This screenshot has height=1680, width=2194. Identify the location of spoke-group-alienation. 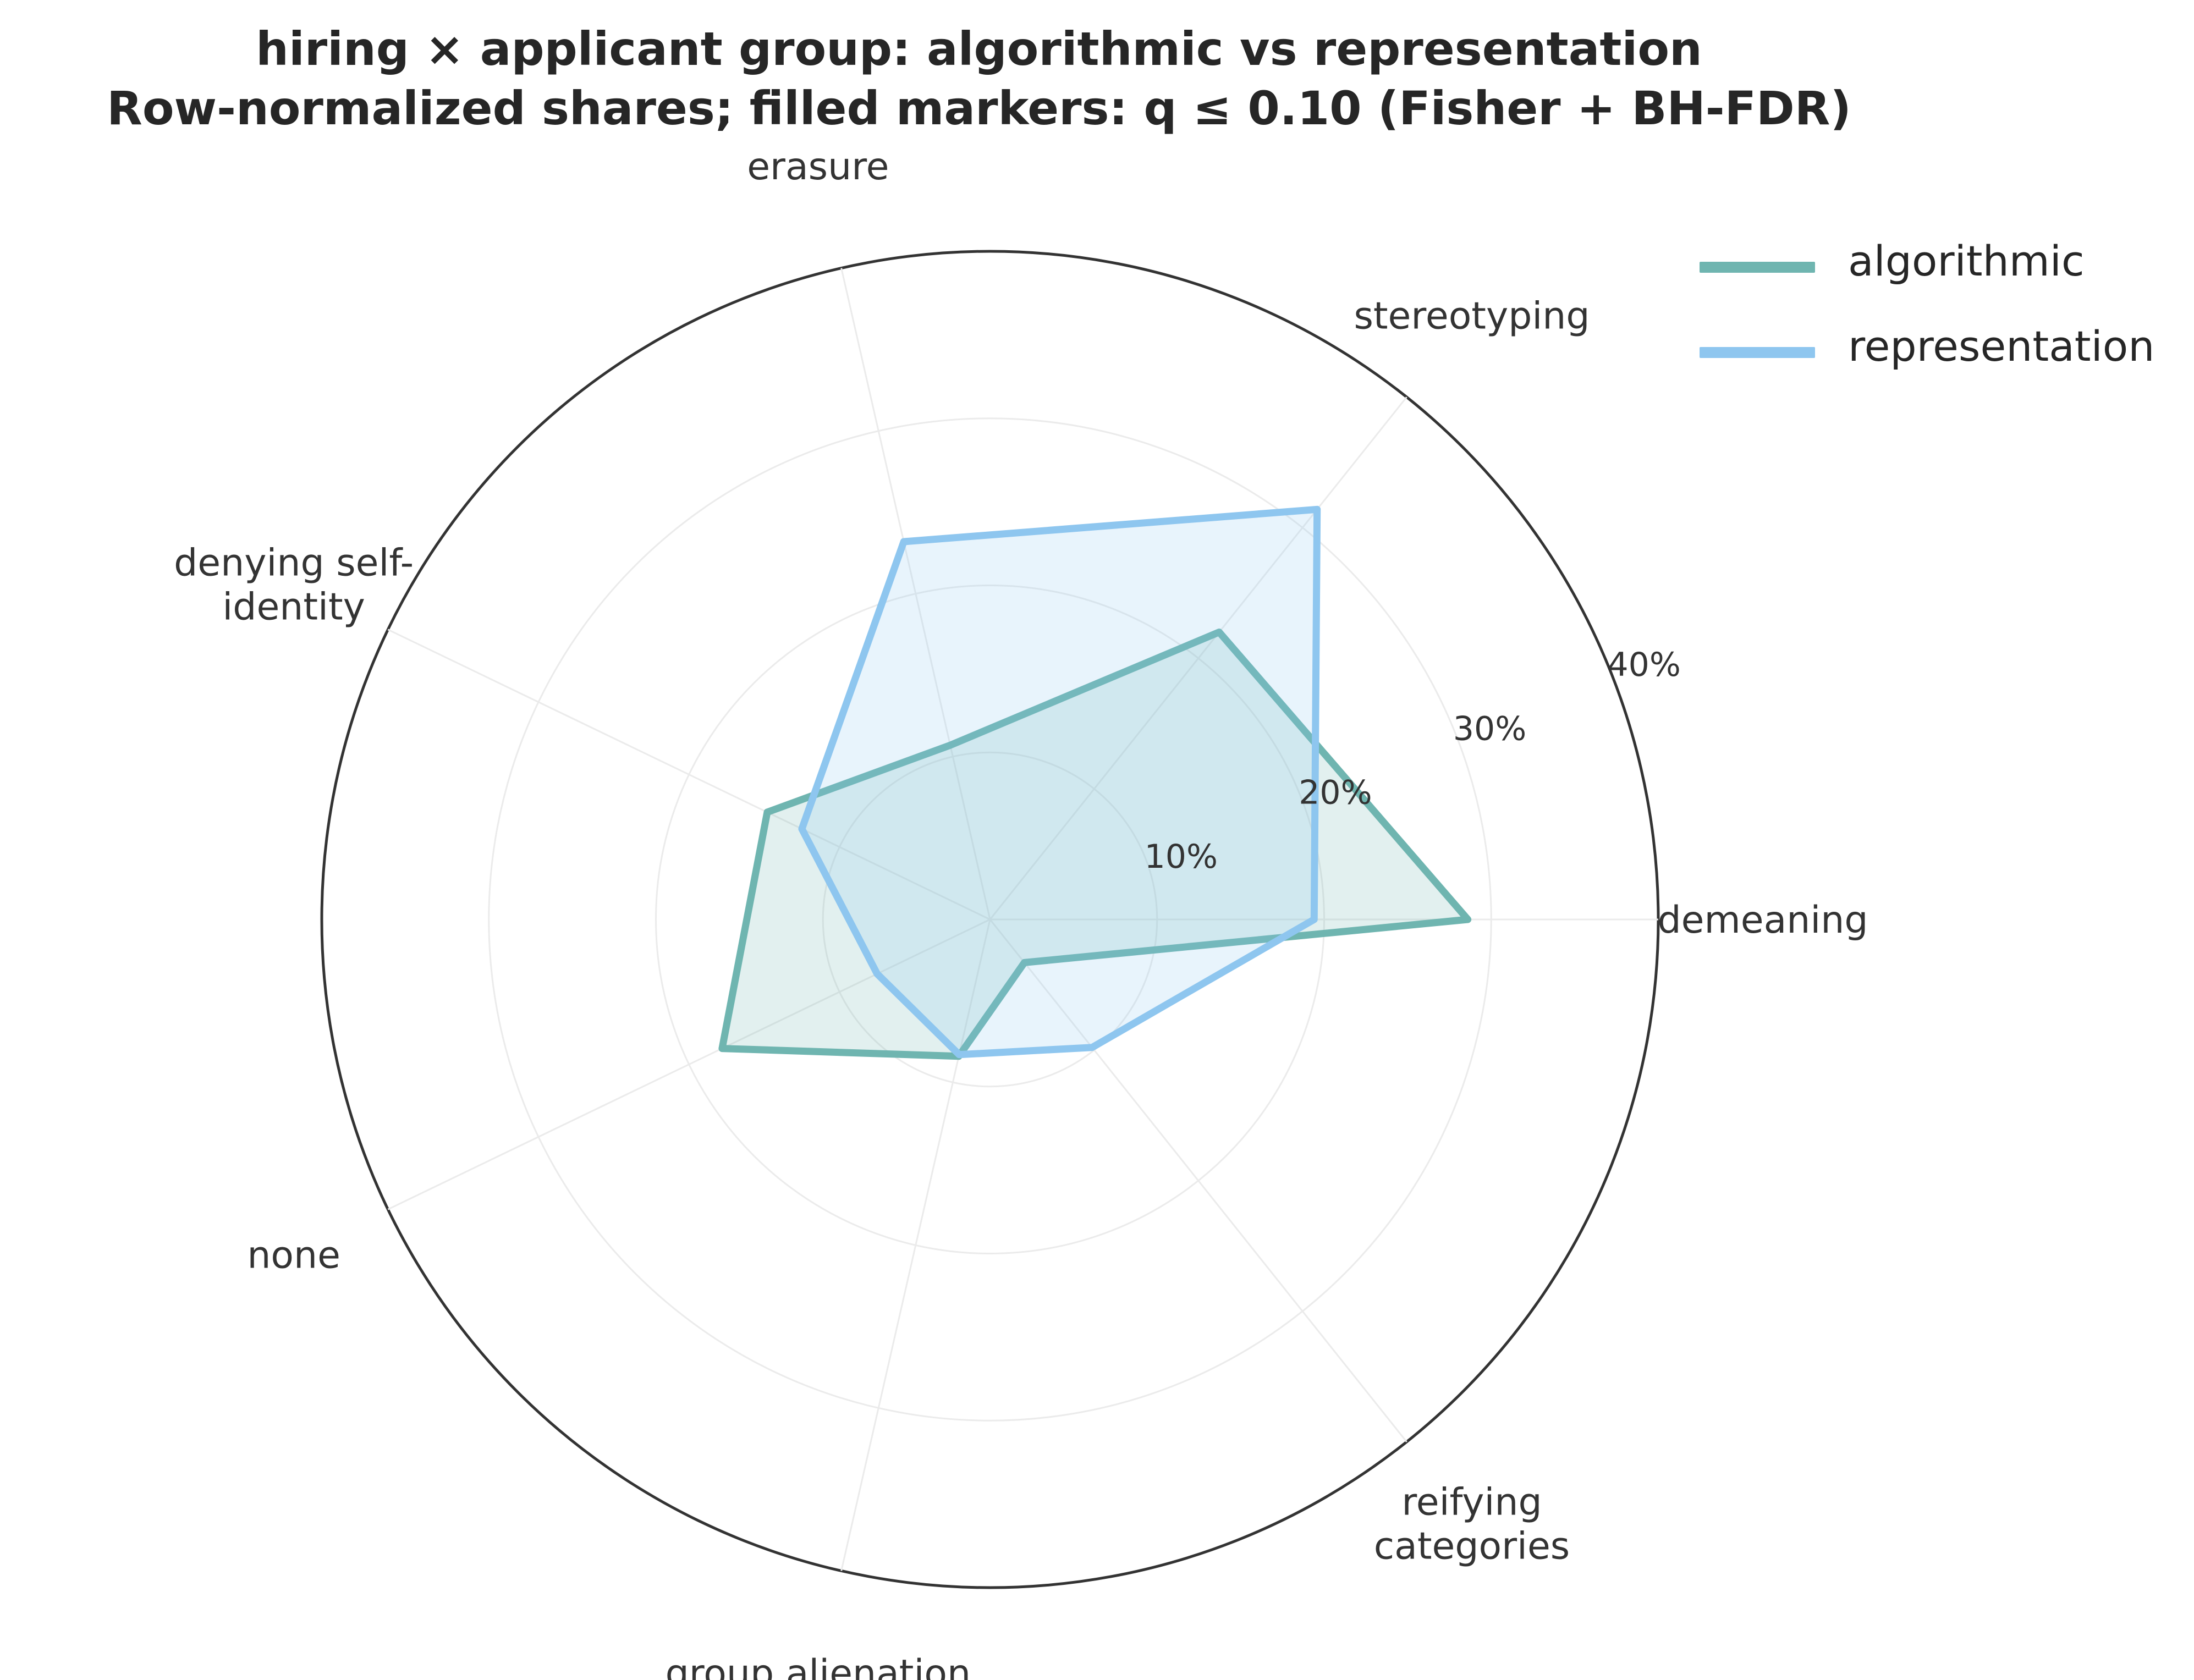
(915, 1245).